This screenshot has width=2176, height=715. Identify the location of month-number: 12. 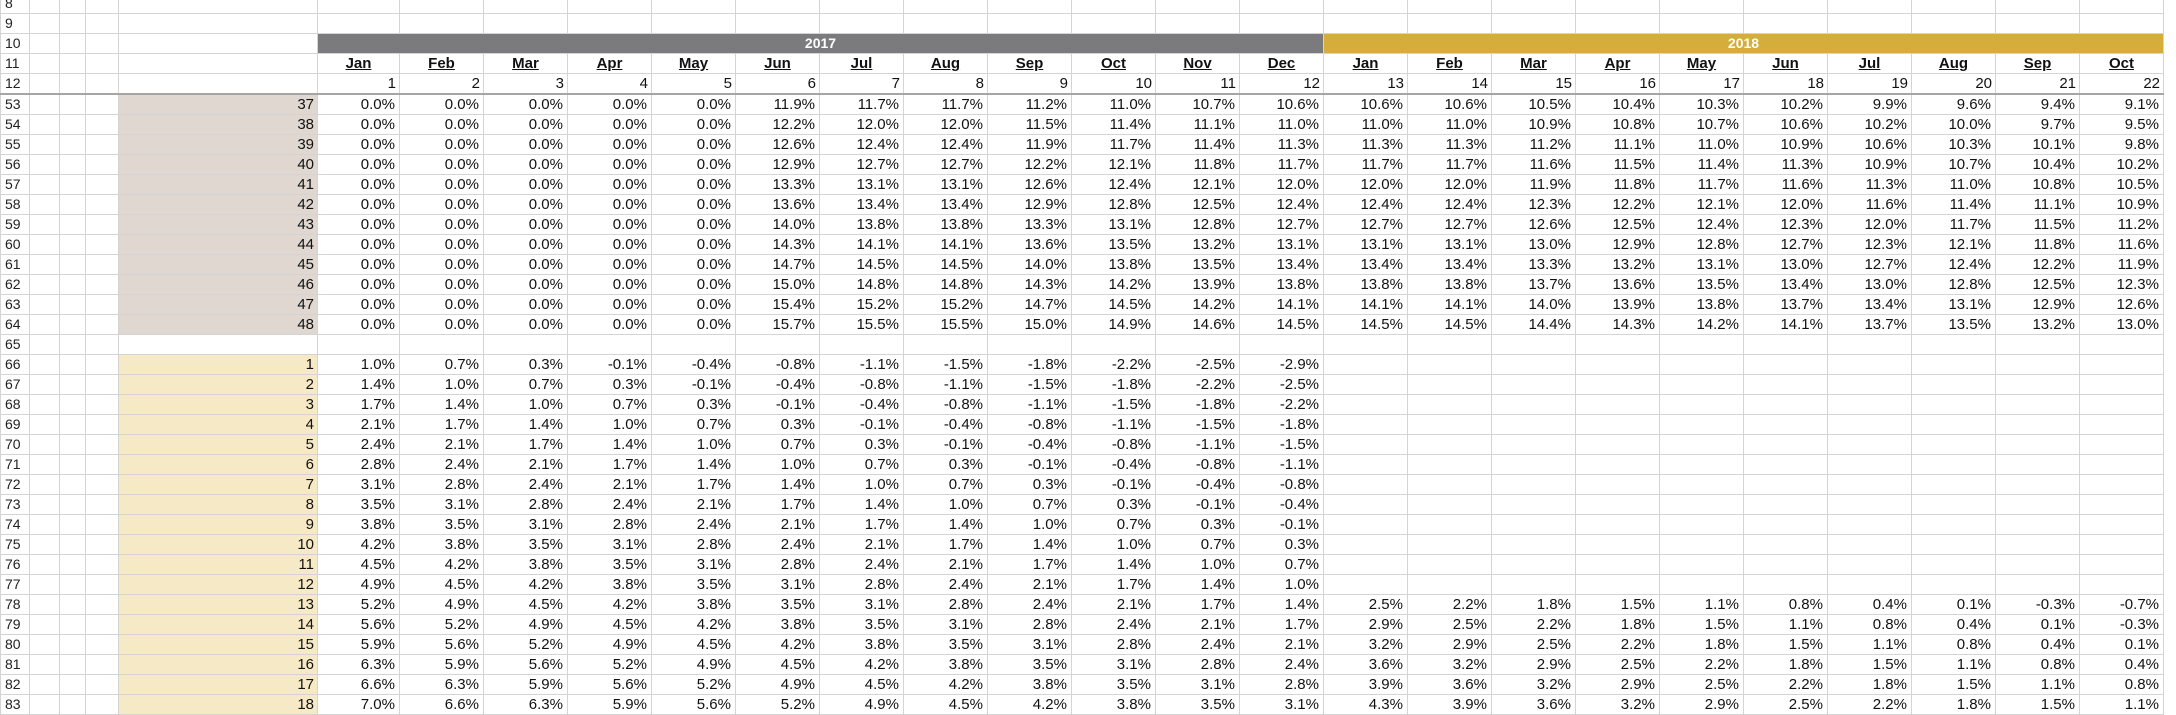
(1281, 84).